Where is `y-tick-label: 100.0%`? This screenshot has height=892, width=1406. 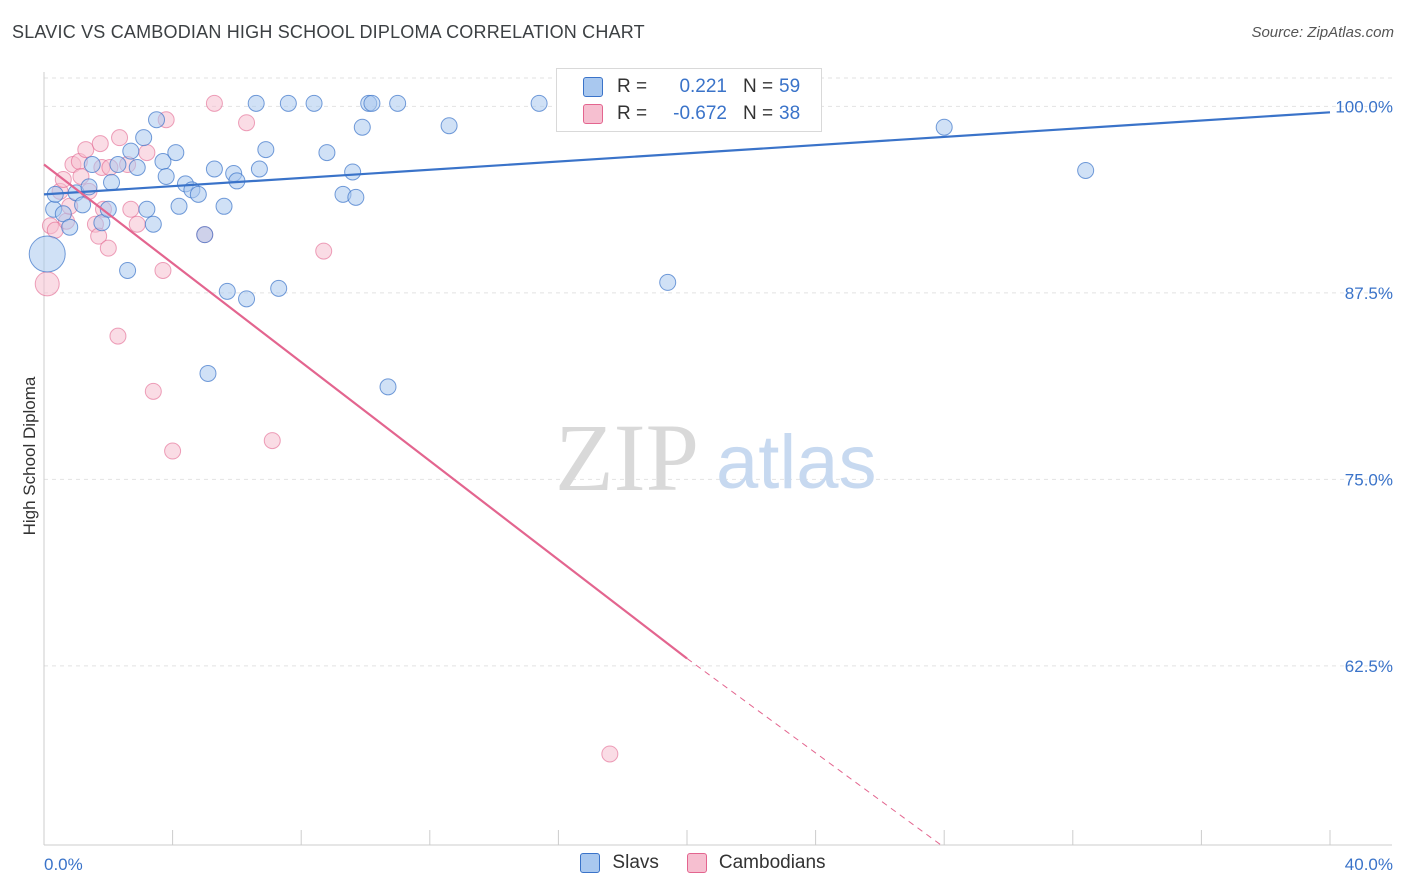 y-tick-label: 100.0% is located at coordinates (1364, 106).